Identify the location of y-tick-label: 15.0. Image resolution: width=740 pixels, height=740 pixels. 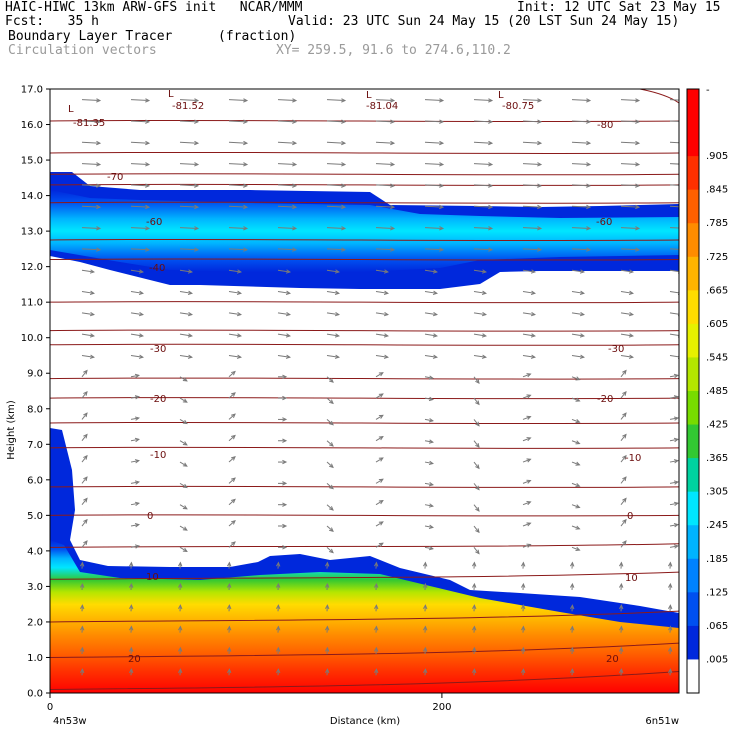
(32, 161).